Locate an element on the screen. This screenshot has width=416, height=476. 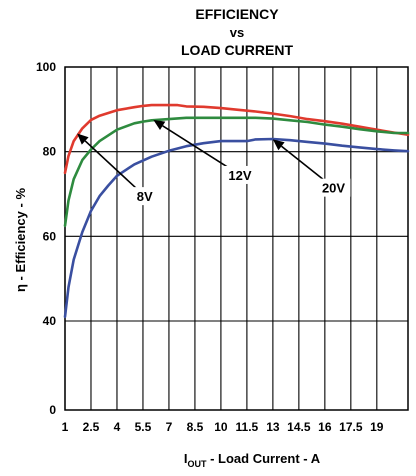
x-tick-label: 11.5 is located at coordinates (247, 427).